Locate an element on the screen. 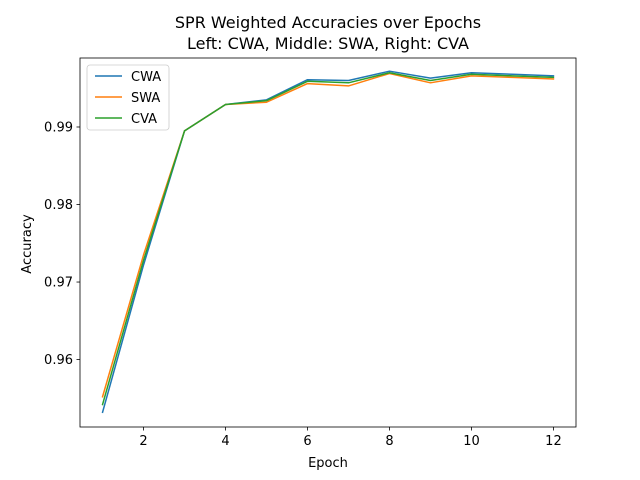 The image size is (640, 480). x-tick-label: 12 is located at coordinates (553, 441).